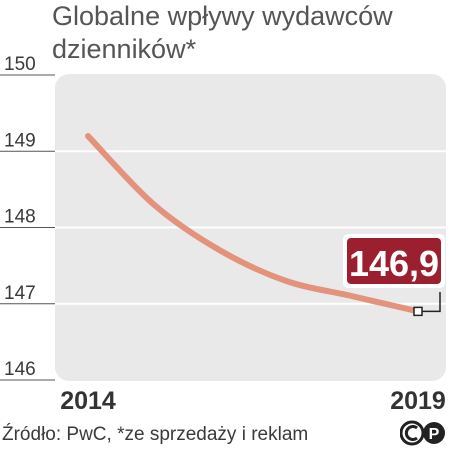 The width and height of the screenshot is (474, 450). I want to click on callout-label: 146,9, so click(394, 263).